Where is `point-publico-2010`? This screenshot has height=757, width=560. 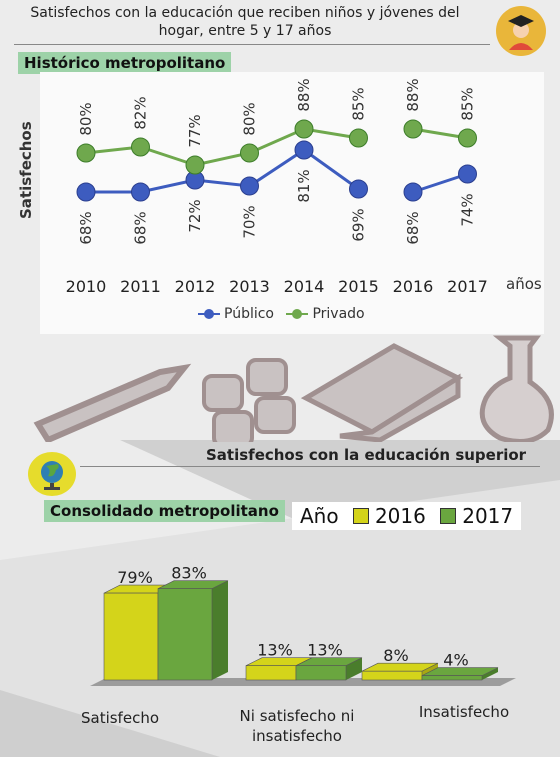 point-publico-2010 is located at coordinates (86, 192).